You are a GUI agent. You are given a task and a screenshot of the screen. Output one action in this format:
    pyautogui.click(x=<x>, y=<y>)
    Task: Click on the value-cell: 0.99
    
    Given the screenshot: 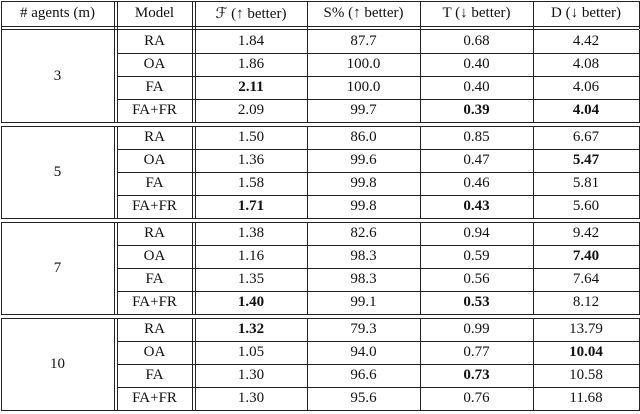 What is the action you would take?
    pyautogui.click(x=476, y=329)
    